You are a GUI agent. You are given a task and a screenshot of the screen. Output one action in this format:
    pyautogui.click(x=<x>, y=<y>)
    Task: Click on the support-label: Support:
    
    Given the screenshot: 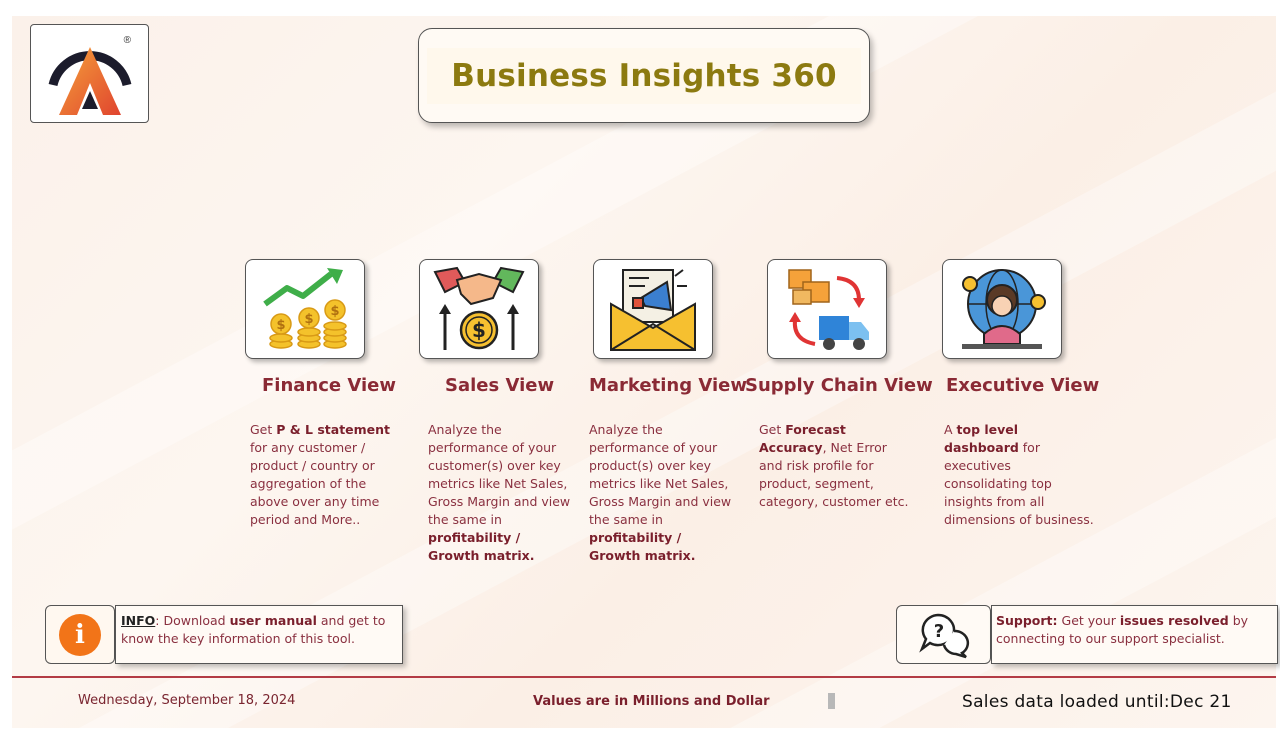 What is the action you would take?
    pyautogui.click(x=1027, y=620)
    